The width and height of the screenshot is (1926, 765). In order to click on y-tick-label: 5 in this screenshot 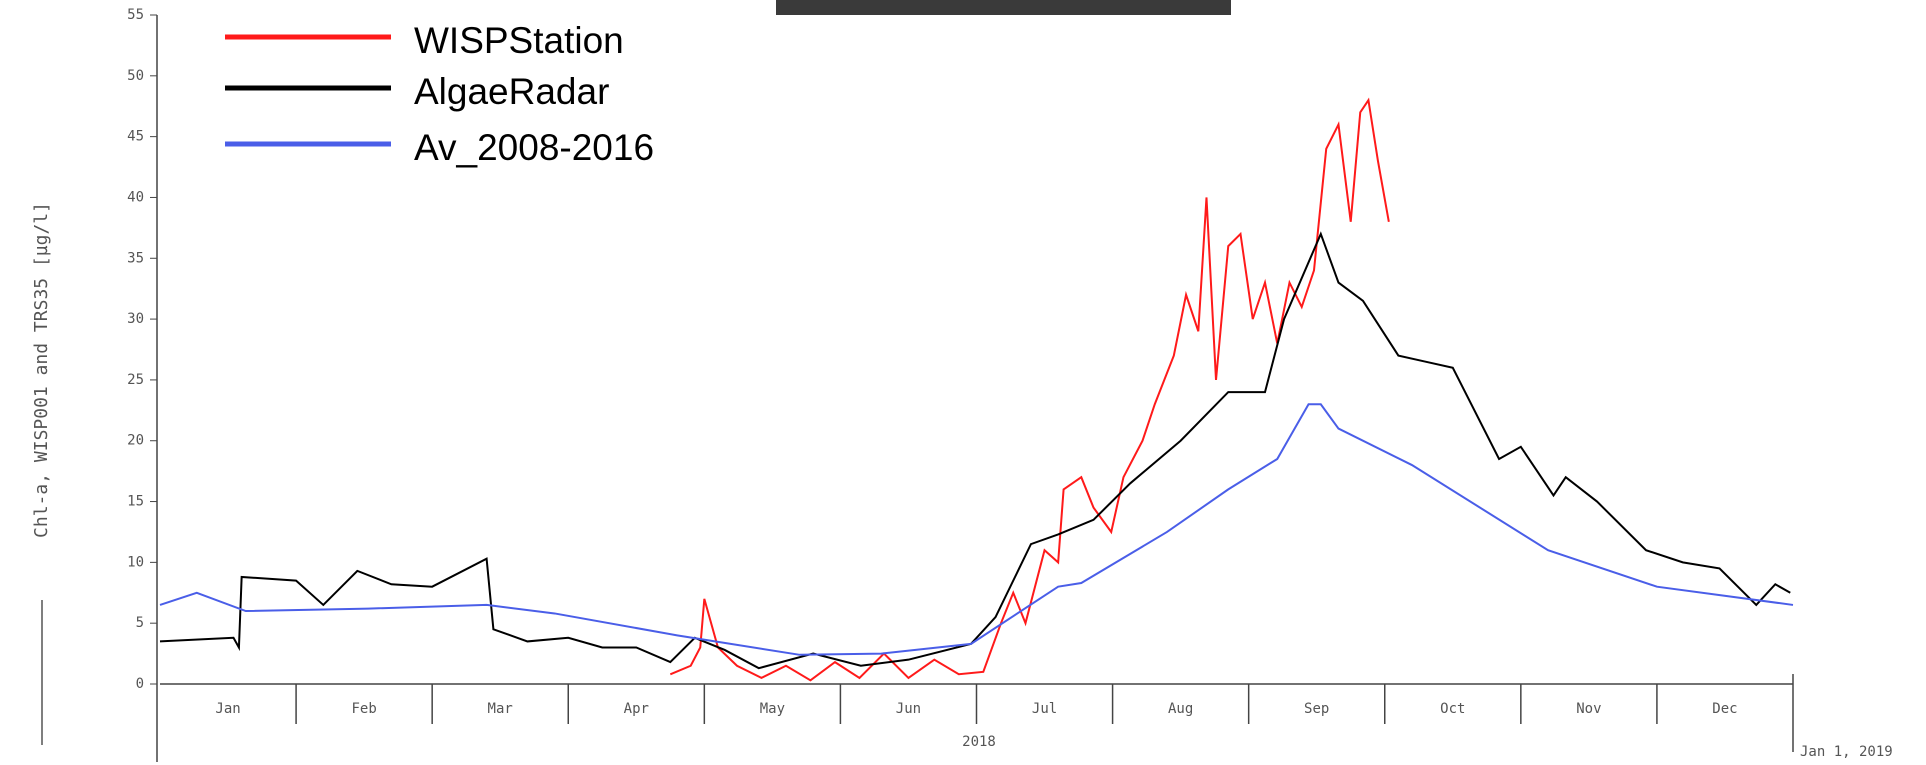, I will do `click(140, 623)`.